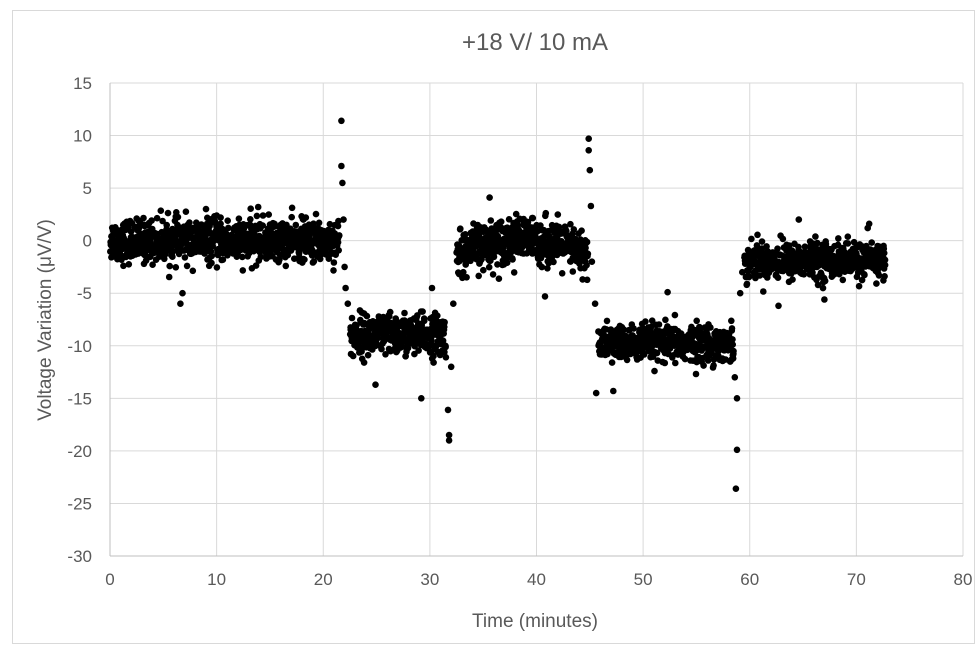 This screenshot has height=646, width=977. I want to click on y-tick-label: -5, so click(84, 293).